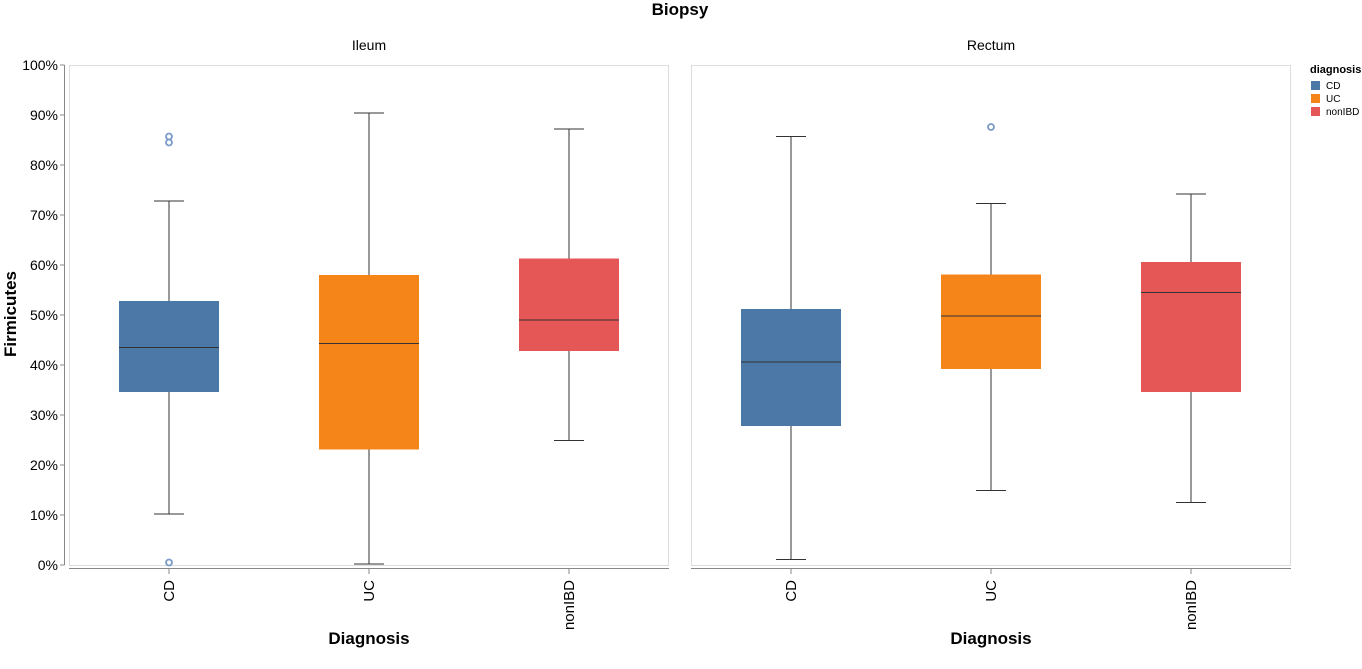 This screenshot has height=669, width=1362. Describe the element at coordinates (991, 45) in the screenshot. I see `facet-title: Rectum` at that location.